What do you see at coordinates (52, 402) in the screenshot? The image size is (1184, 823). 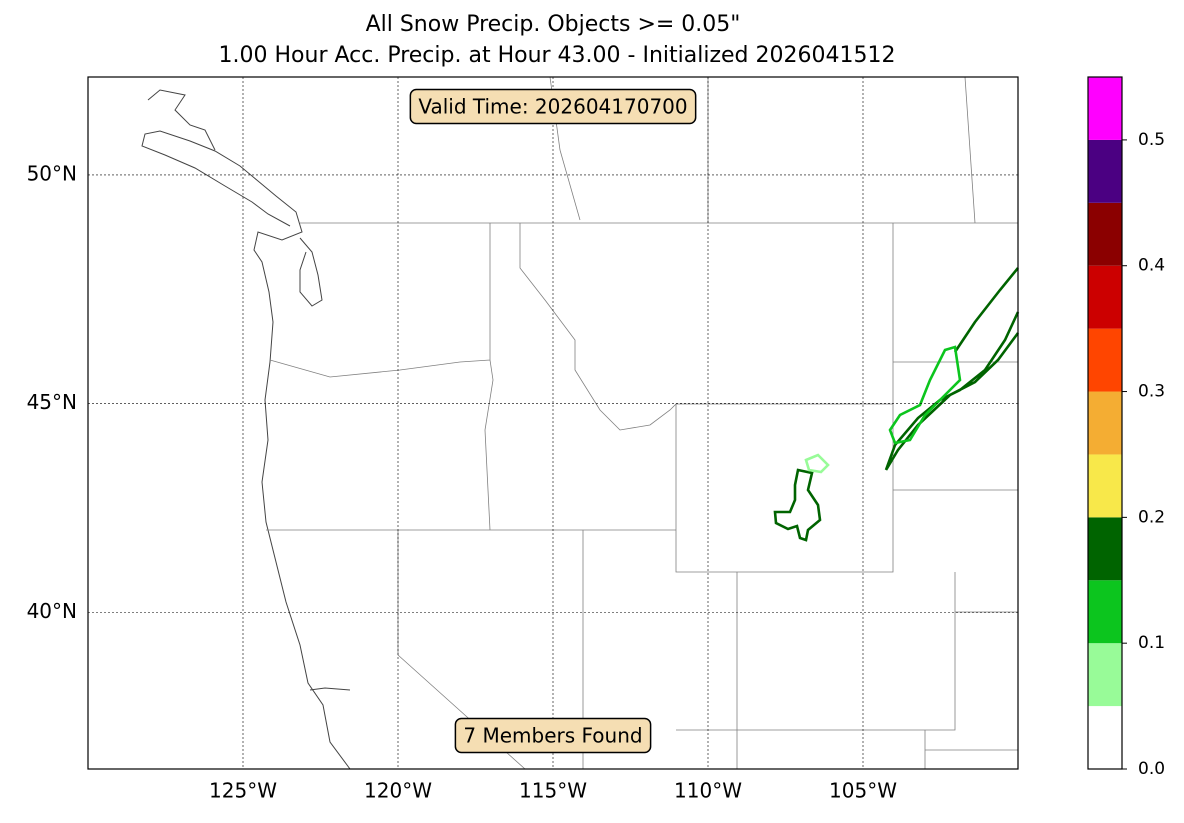 I see `y-tick-label: 45°N` at bounding box center [52, 402].